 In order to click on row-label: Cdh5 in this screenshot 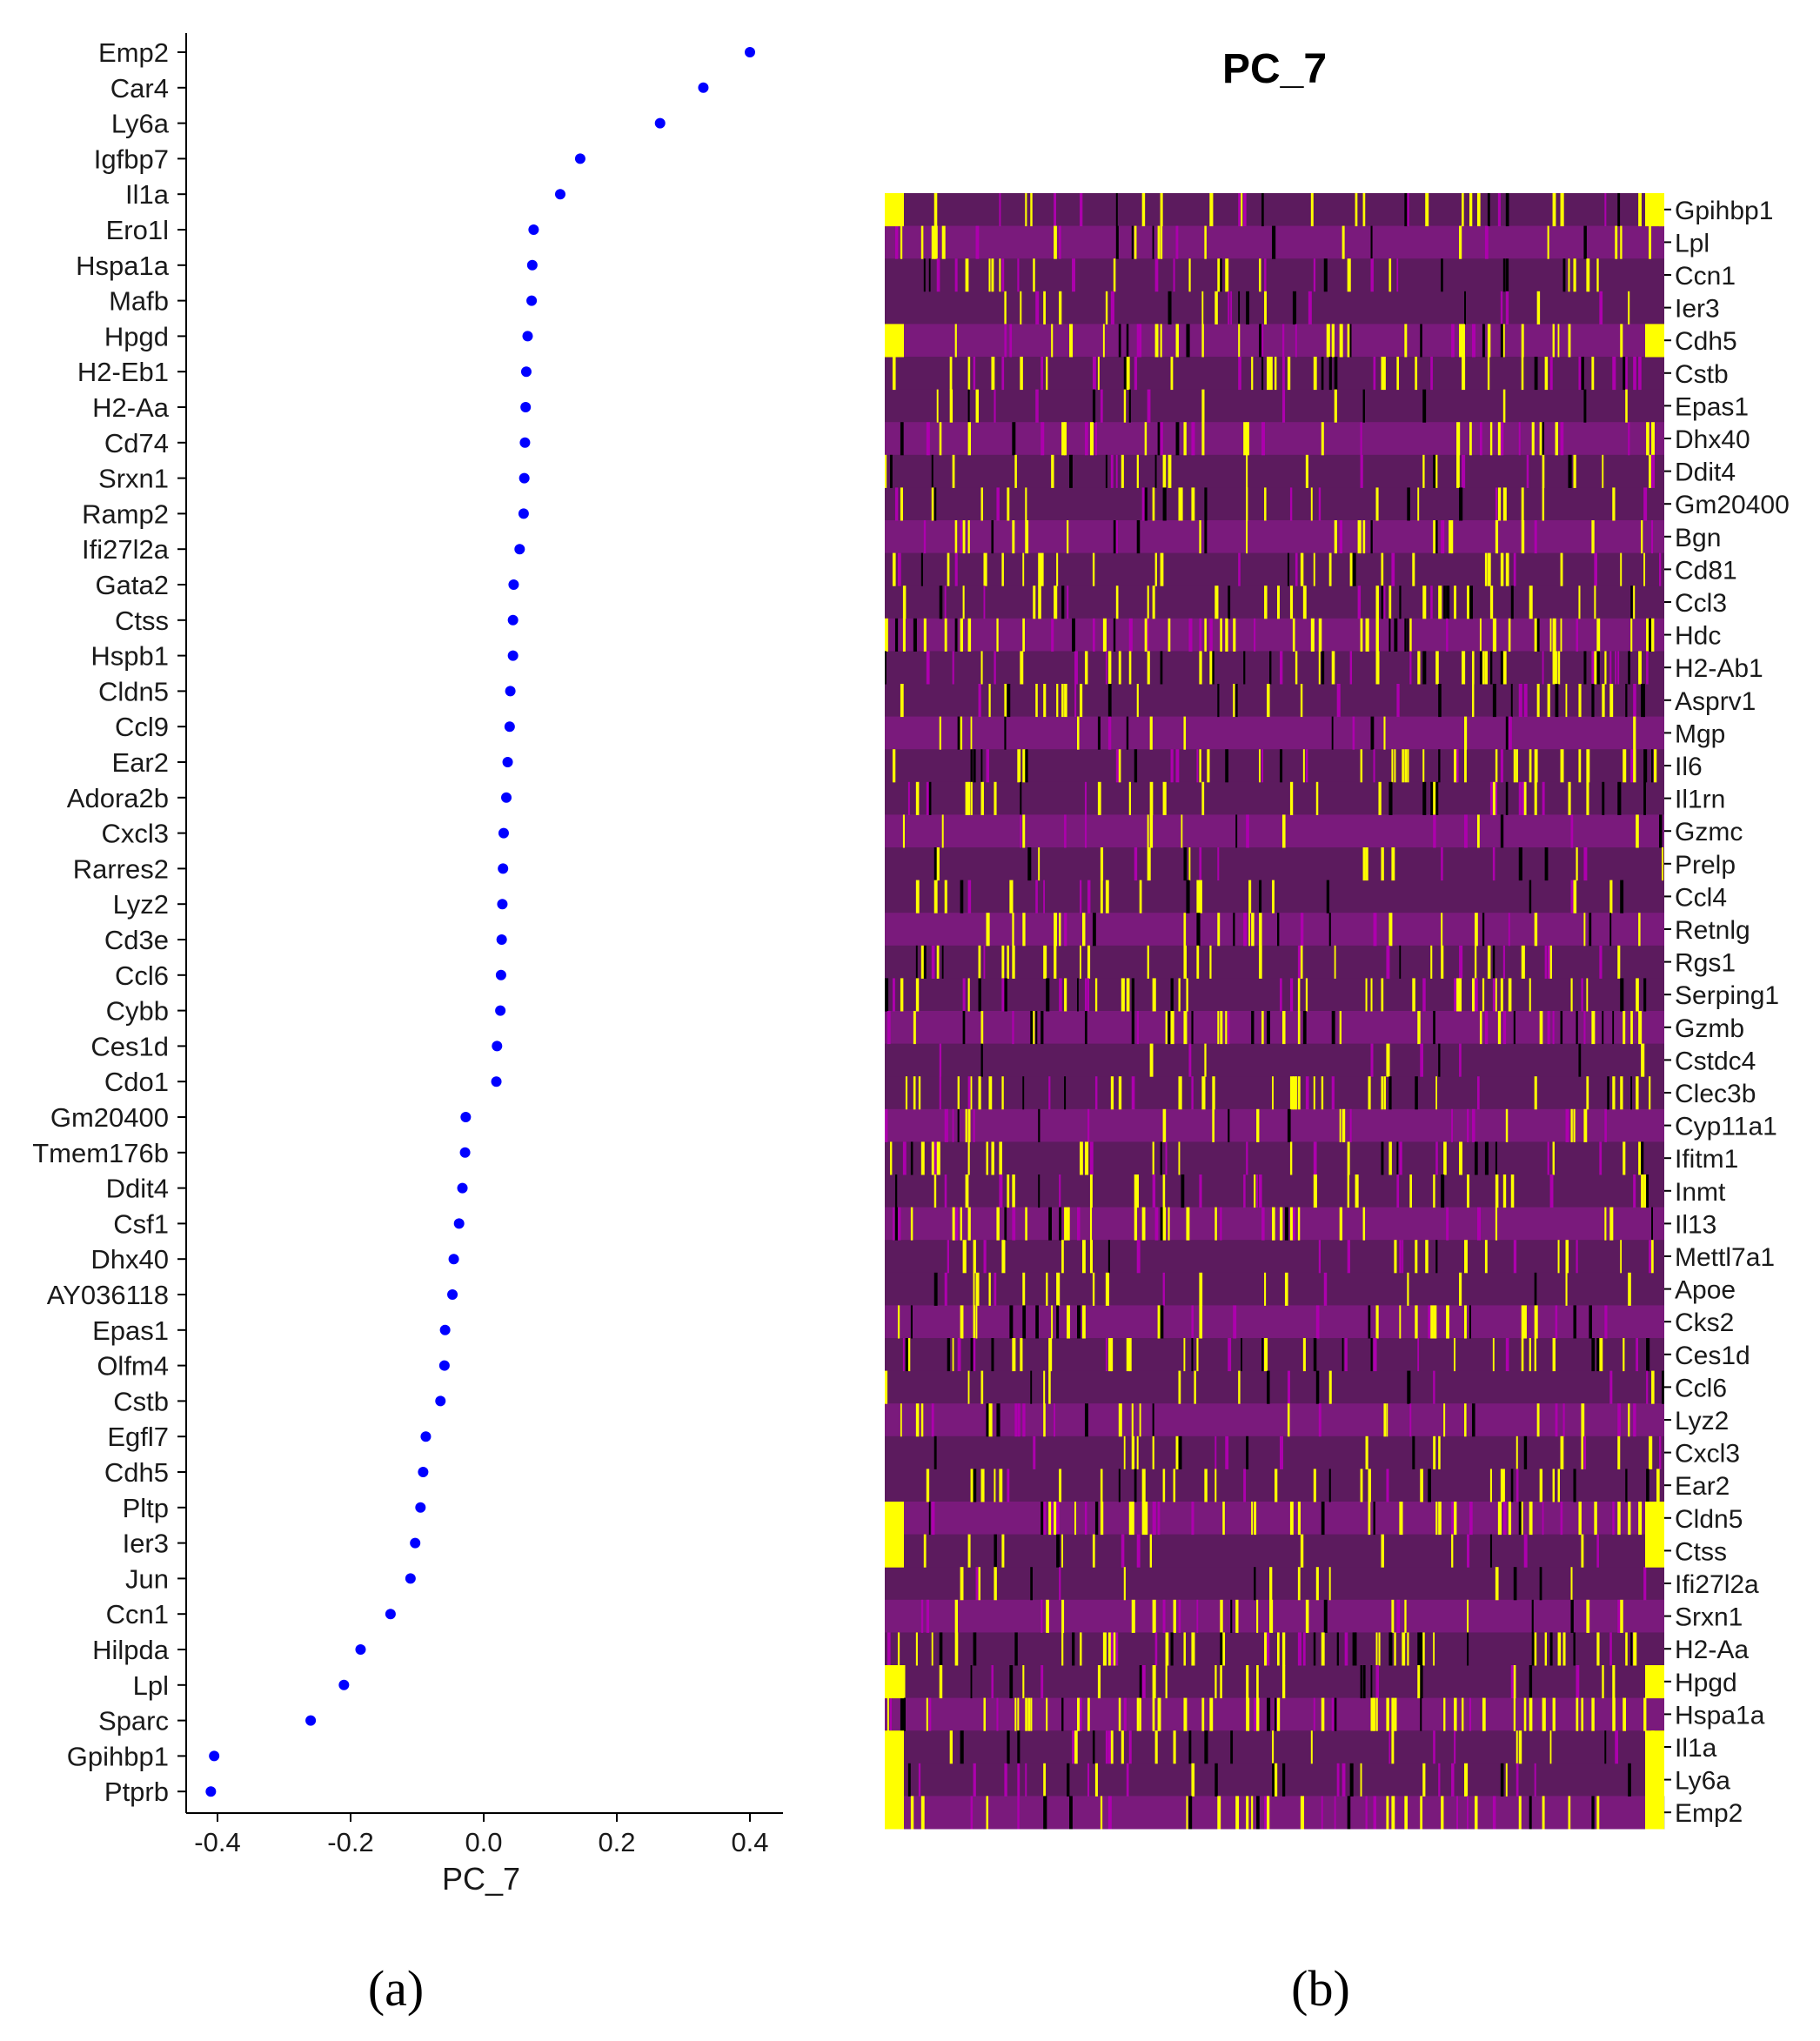, I will do `click(1706, 341)`.